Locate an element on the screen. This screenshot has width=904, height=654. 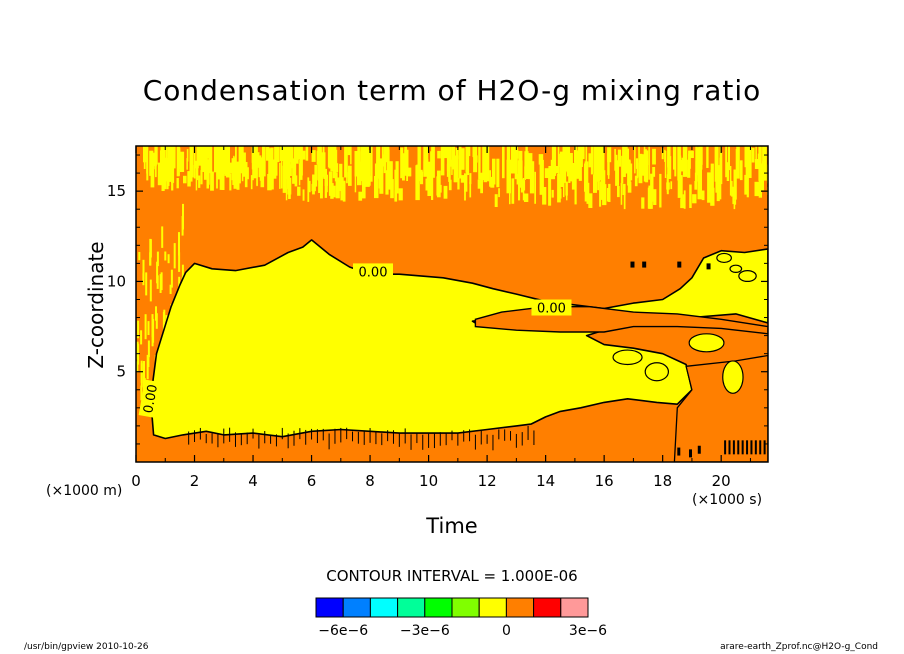
x-tick-label: 16 is located at coordinates (604, 481).